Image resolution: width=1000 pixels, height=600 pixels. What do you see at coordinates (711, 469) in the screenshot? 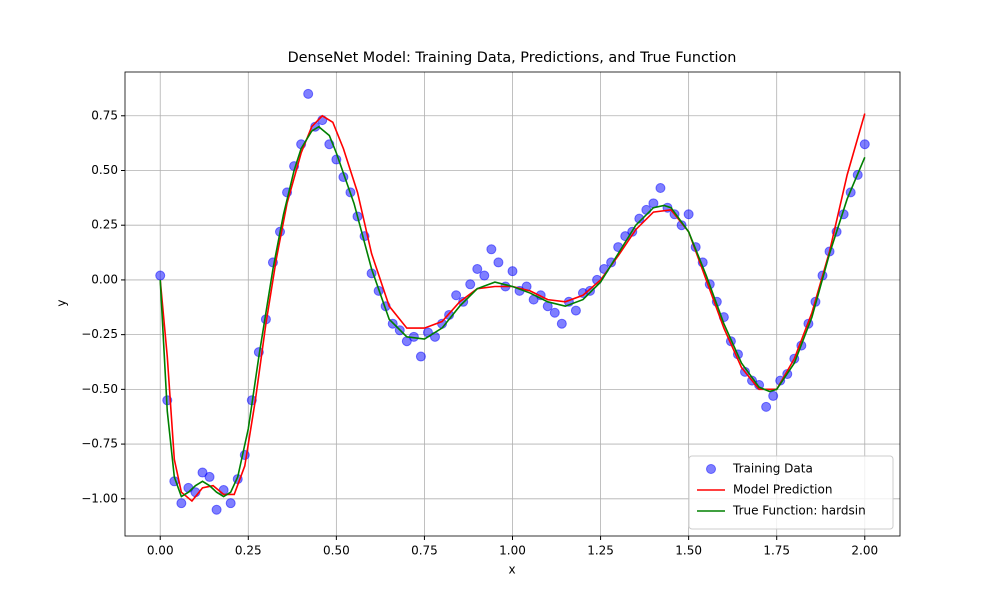
I see `legend-marker` at bounding box center [711, 469].